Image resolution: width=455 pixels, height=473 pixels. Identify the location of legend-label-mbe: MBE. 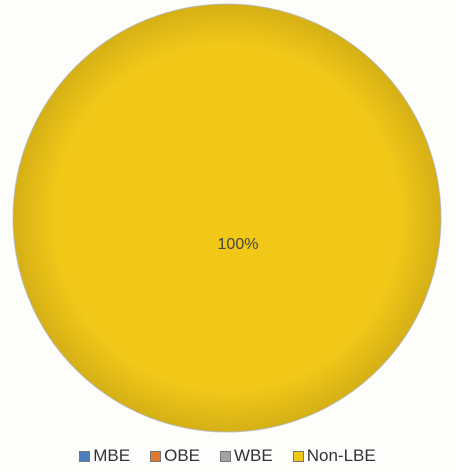
(112, 455).